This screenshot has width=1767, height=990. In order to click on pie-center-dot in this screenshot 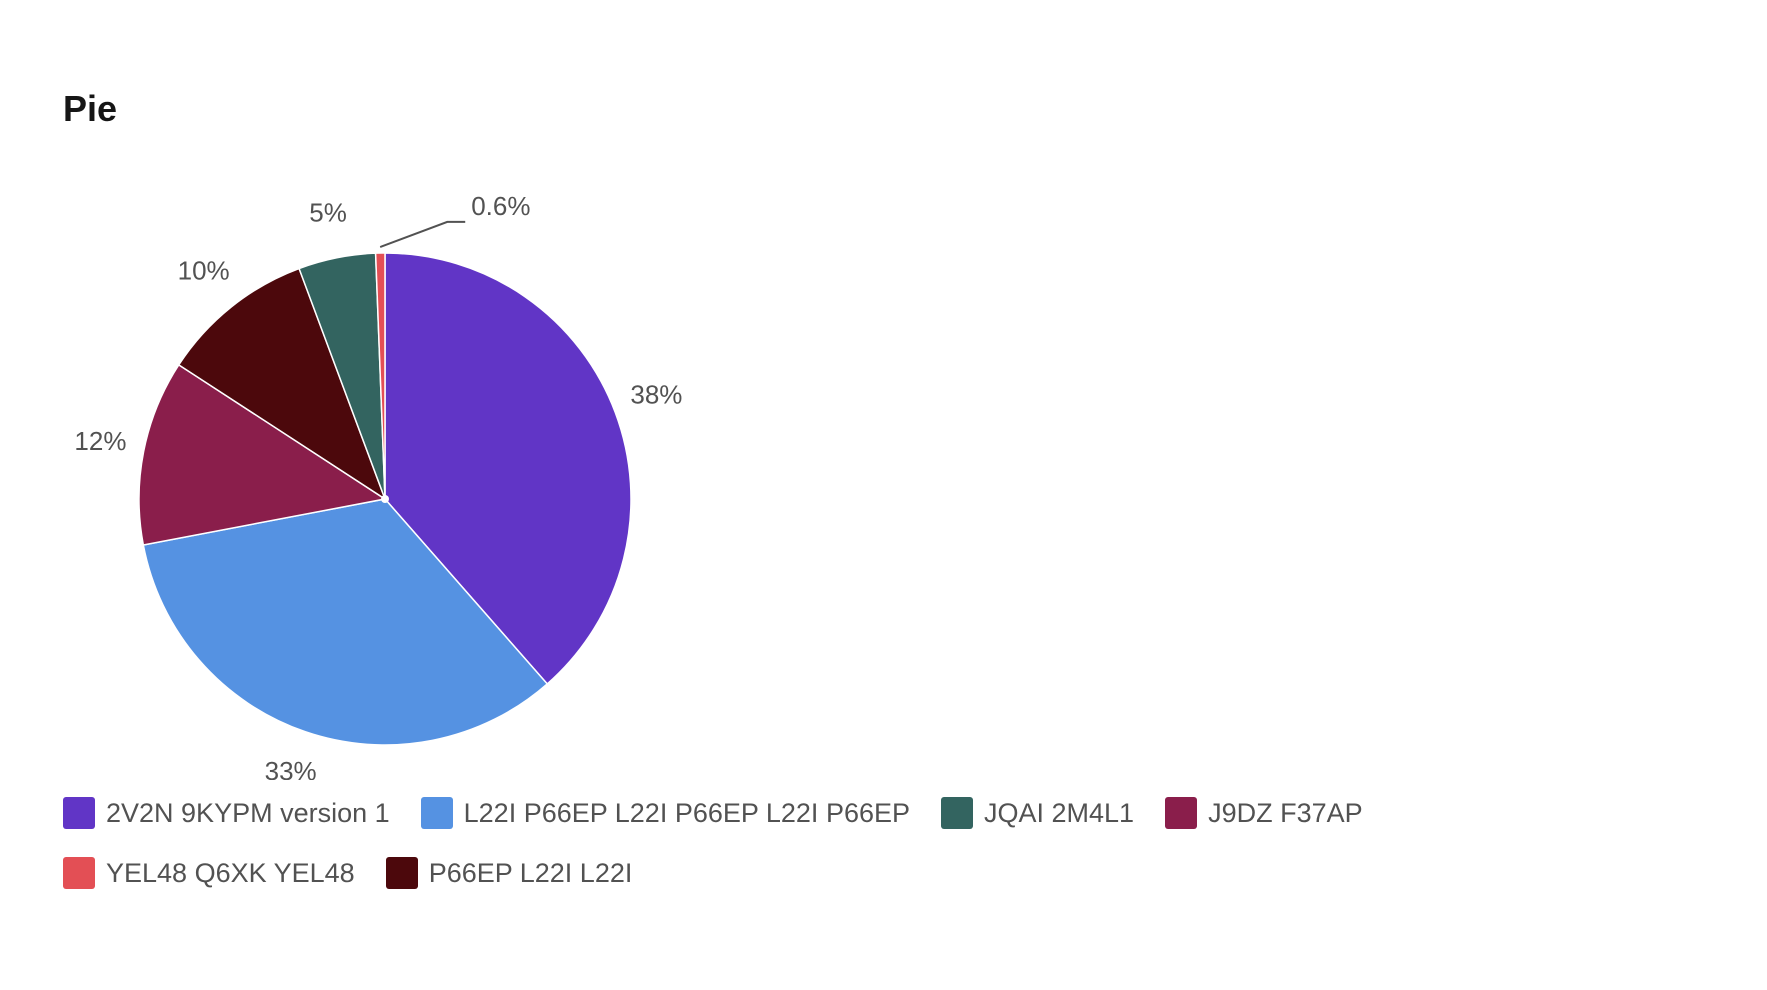, I will do `click(385, 499)`.